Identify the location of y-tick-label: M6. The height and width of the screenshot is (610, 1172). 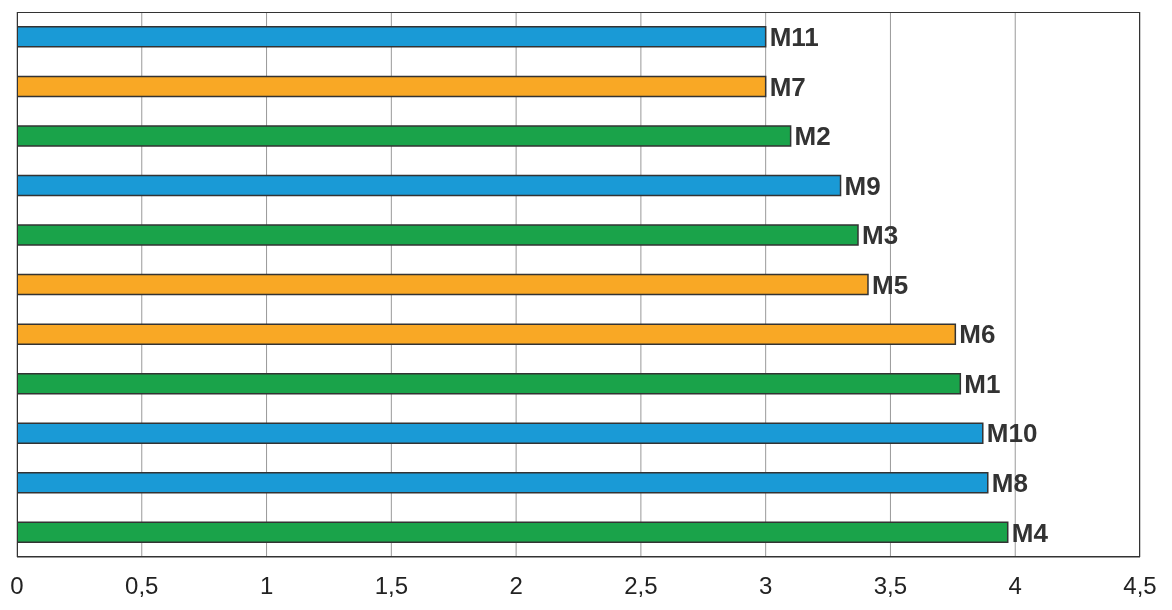
(977, 334).